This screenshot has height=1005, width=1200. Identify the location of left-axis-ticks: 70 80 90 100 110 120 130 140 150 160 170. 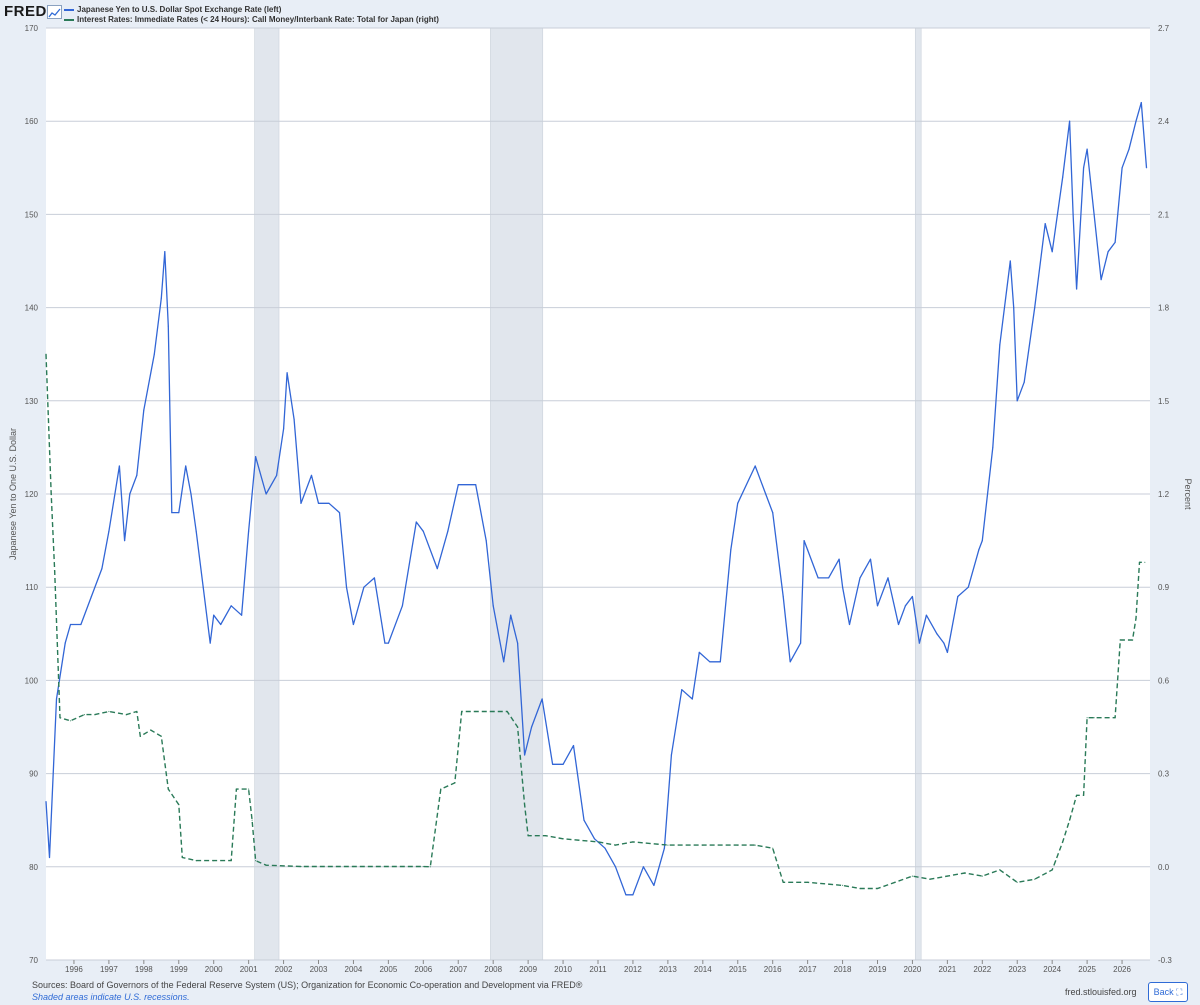
(32, 494).